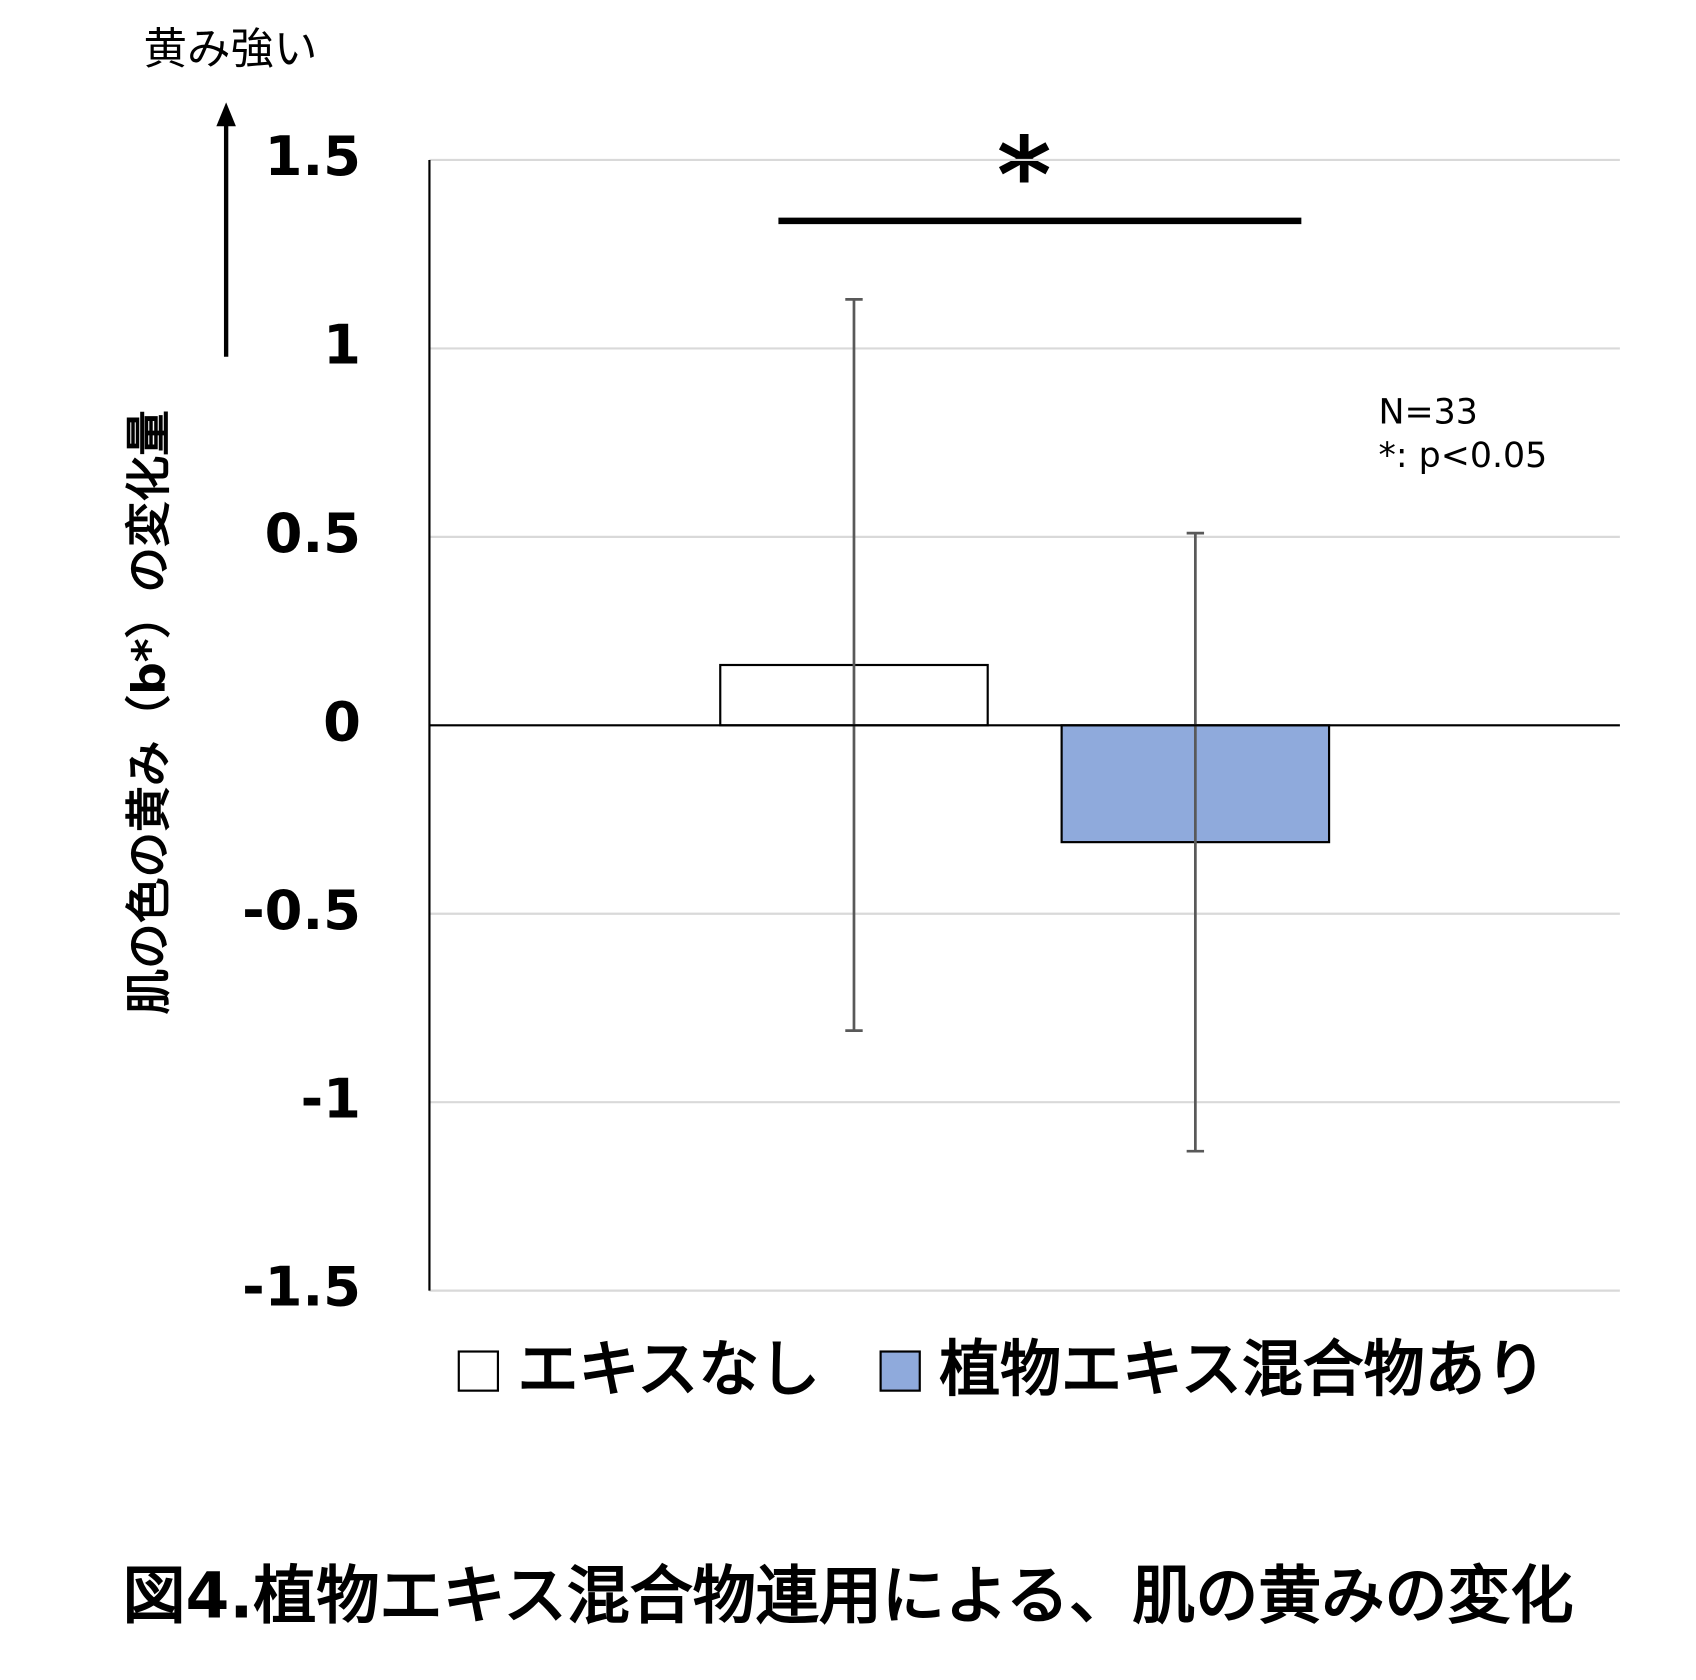  I want to click on chart-title: 図4.植物エキス混合物連用による、肌の黄みの変化, so click(847, 1596).